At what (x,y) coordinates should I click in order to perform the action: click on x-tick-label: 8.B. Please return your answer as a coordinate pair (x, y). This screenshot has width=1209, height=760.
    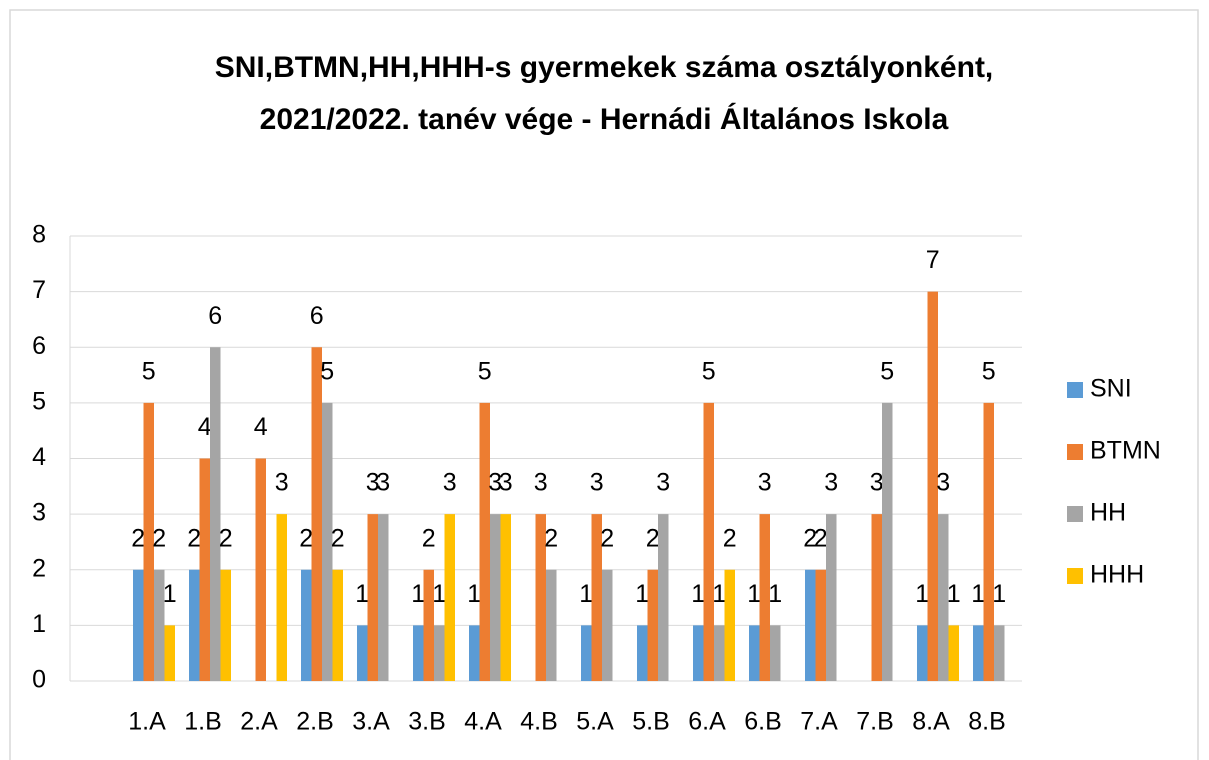
    Looking at the image, I should click on (987, 722).